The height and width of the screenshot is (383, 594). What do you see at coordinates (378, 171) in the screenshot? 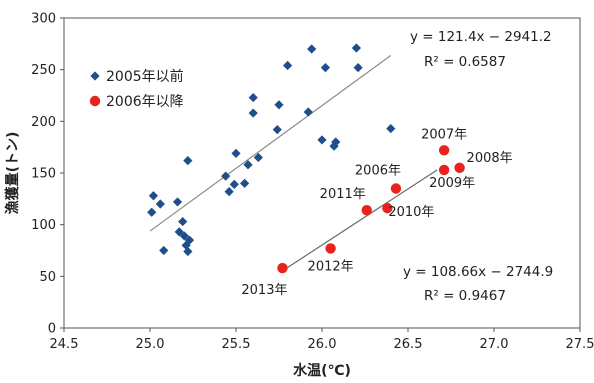
I see `point-label: 2006年` at bounding box center [378, 171].